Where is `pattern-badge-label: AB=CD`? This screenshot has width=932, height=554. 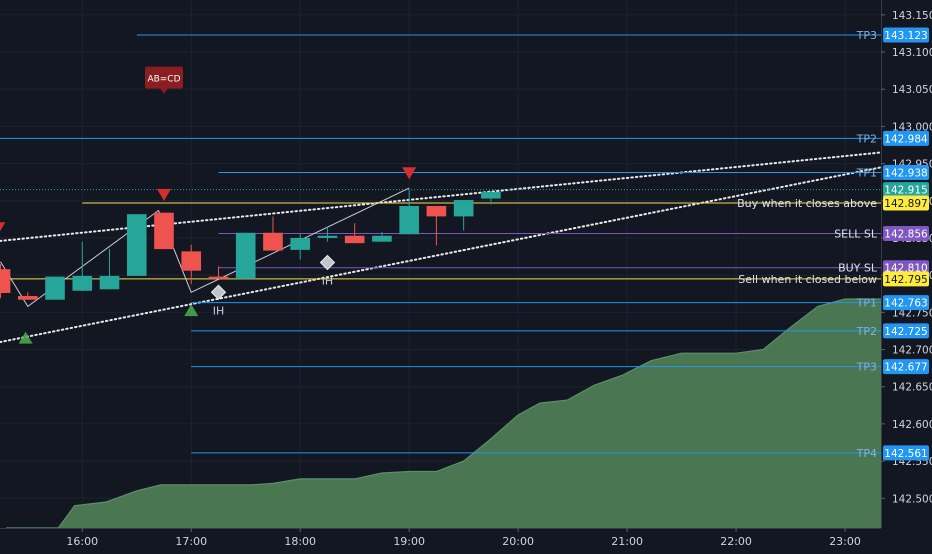 pattern-badge-label: AB=CD is located at coordinates (163, 80).